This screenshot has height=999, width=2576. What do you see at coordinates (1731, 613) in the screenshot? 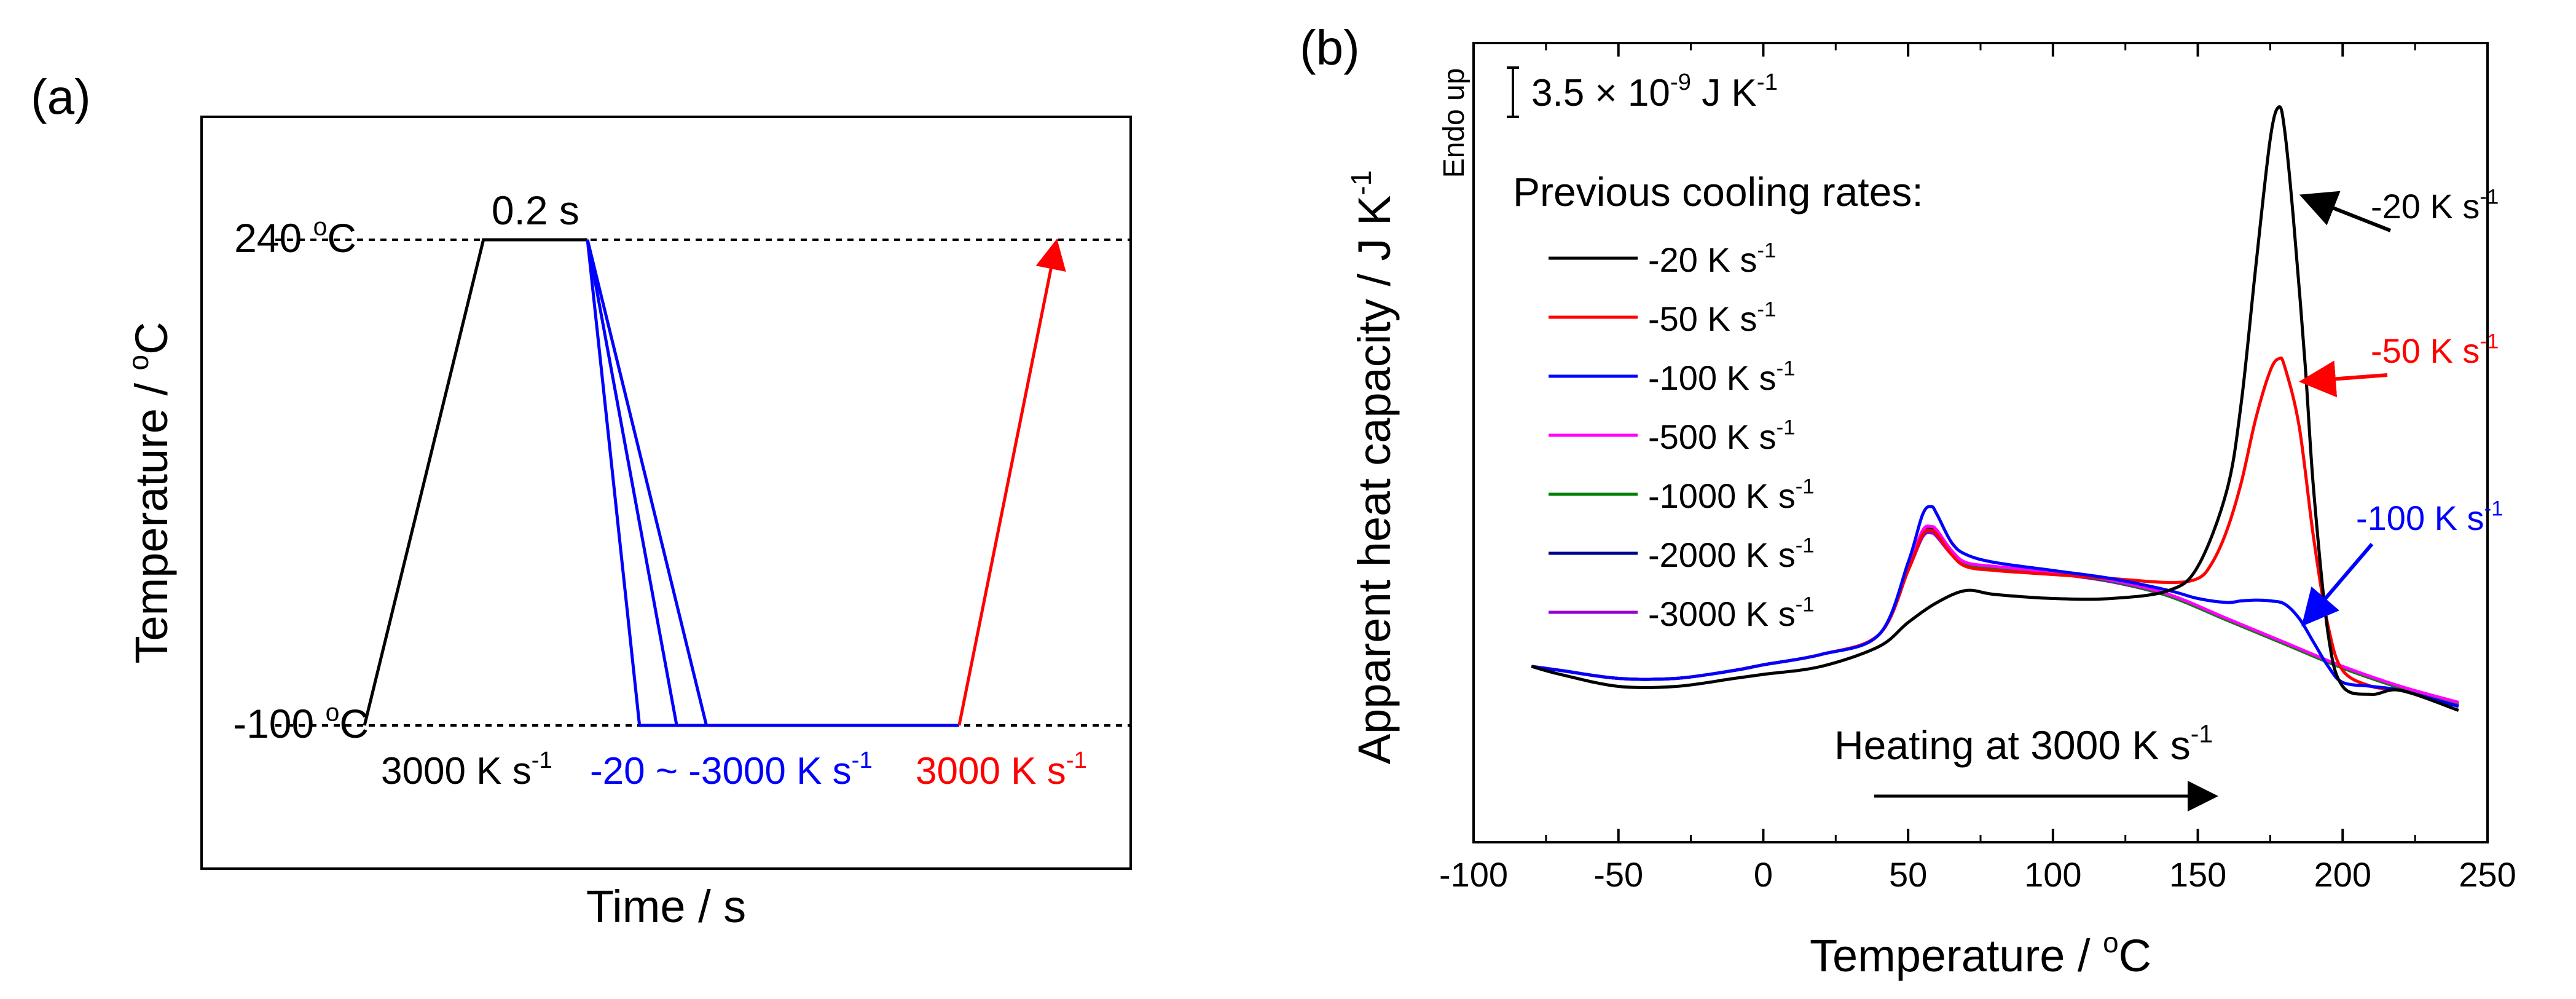
I see `legend-label-6: -3000 K s-1` at bounding box center [1731, 613].